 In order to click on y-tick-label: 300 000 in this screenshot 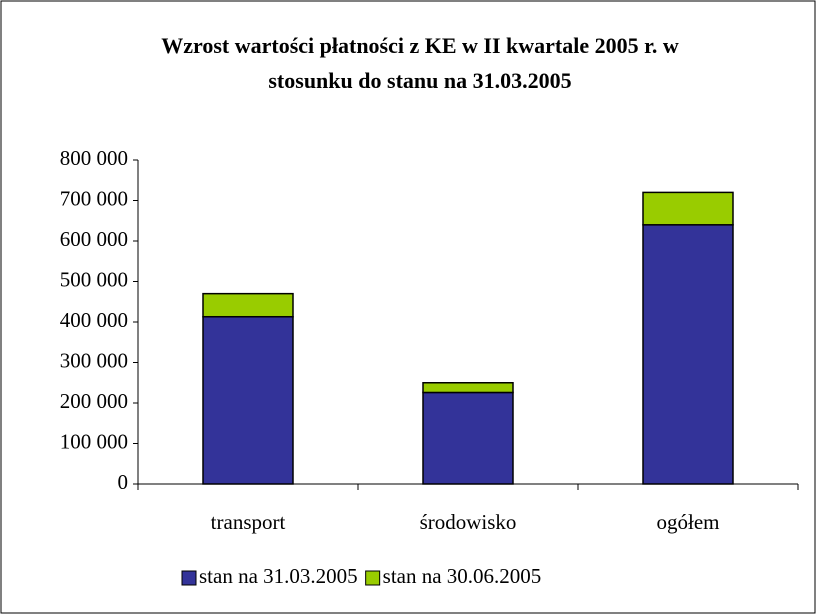, I will do `click(94, 360)`.